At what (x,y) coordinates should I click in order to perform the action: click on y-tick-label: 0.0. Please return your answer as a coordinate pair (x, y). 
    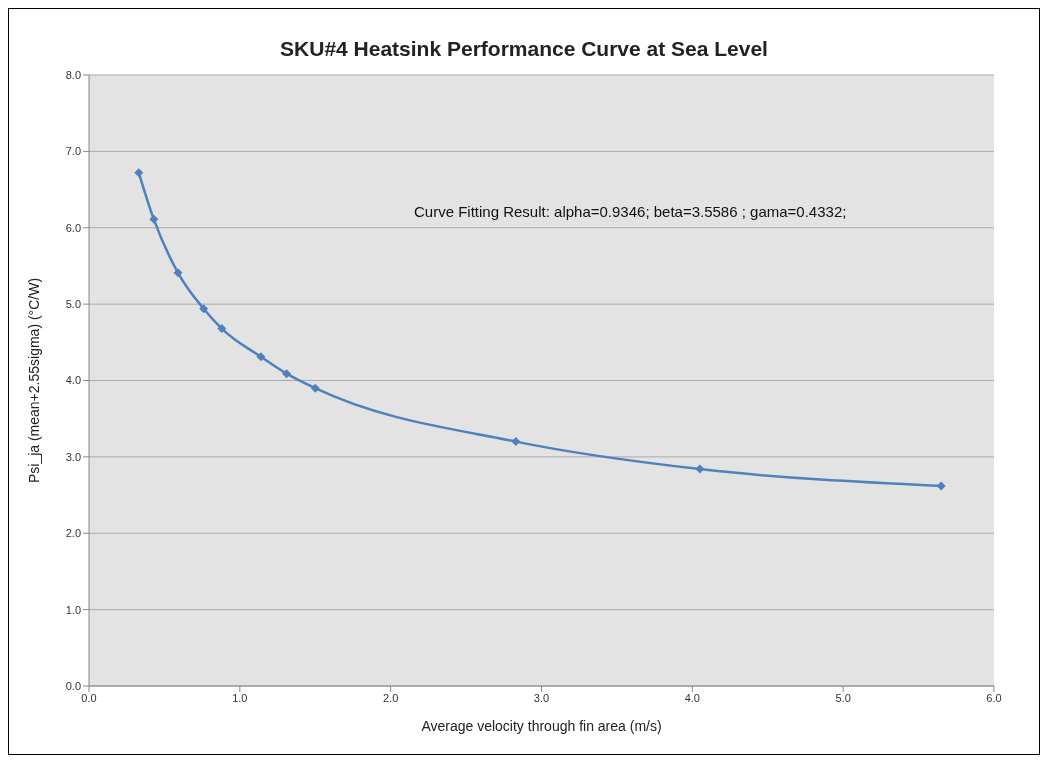
    Looking at the image, I should click on (73, 685).